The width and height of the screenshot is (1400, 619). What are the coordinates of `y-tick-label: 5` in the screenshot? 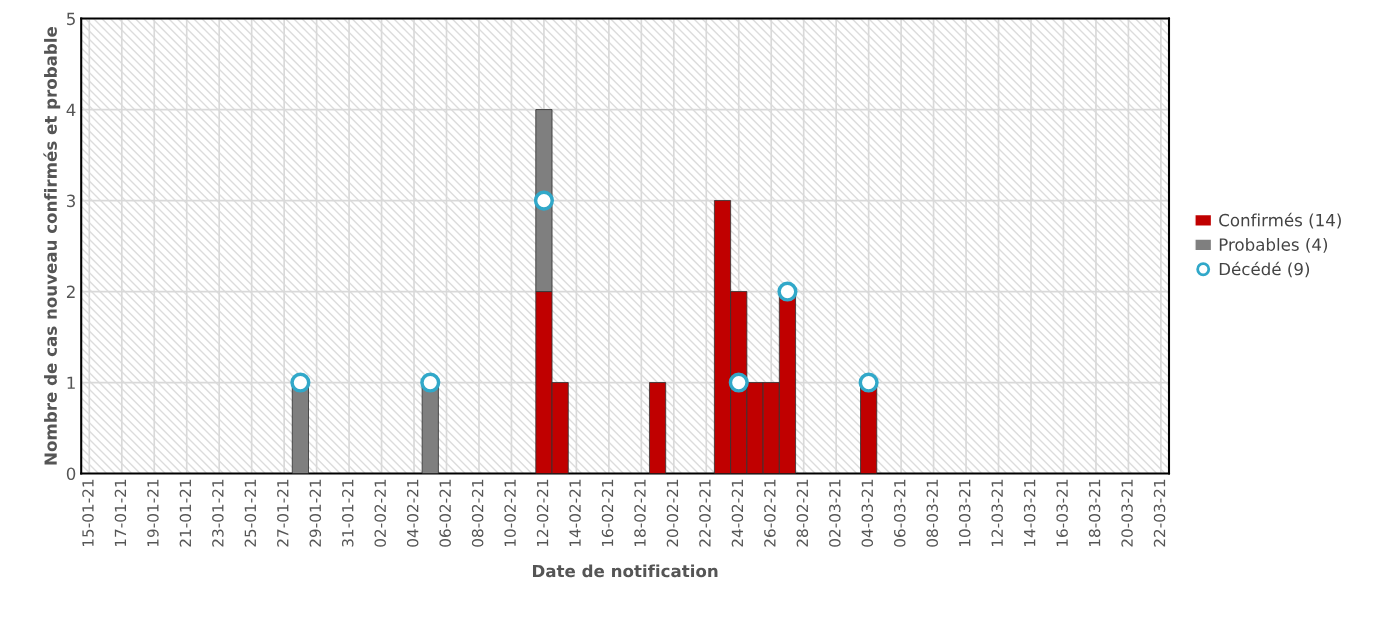 It's located at (71, 19).